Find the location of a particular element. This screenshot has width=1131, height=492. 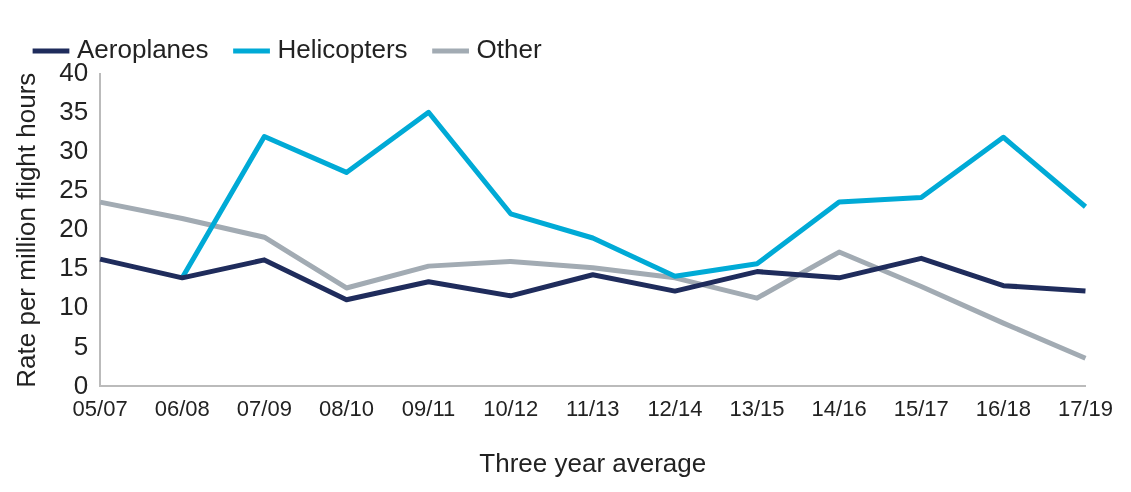

y-axis-title: Rate per million flight hours is located at coordinates (25, 230).